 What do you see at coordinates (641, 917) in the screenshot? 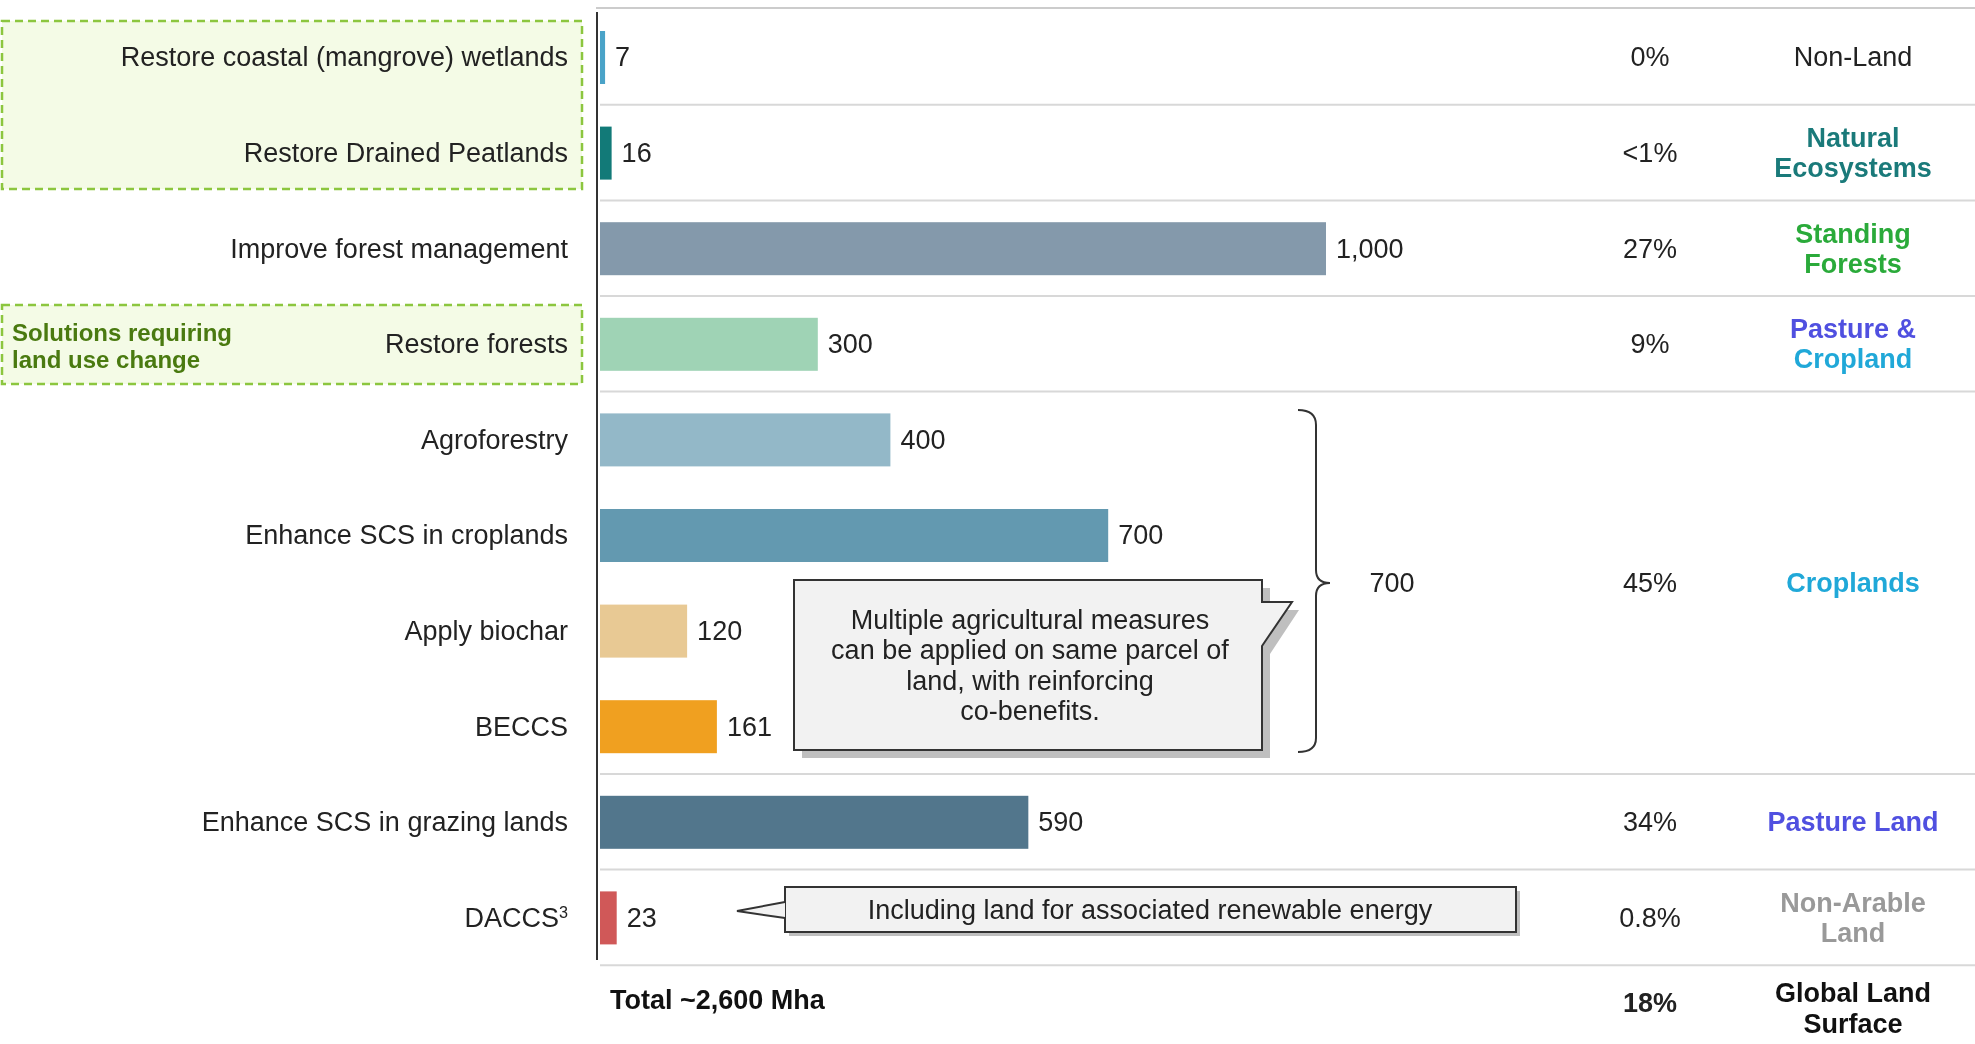
I see `data-label: 23` at bounding box center [641, 917].